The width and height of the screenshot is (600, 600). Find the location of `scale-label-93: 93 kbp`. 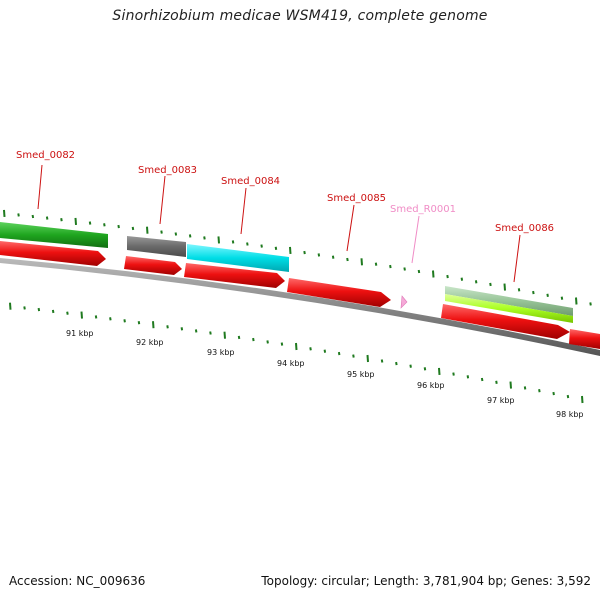

scale-label-93: 93 kbp is located at coordinates (221, 352).